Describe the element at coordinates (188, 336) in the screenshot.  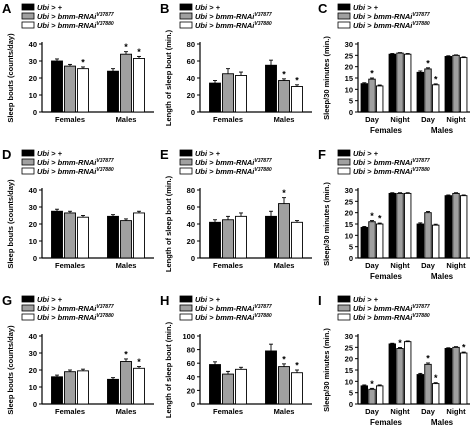
I see `y-tick-label: 100` at that location.